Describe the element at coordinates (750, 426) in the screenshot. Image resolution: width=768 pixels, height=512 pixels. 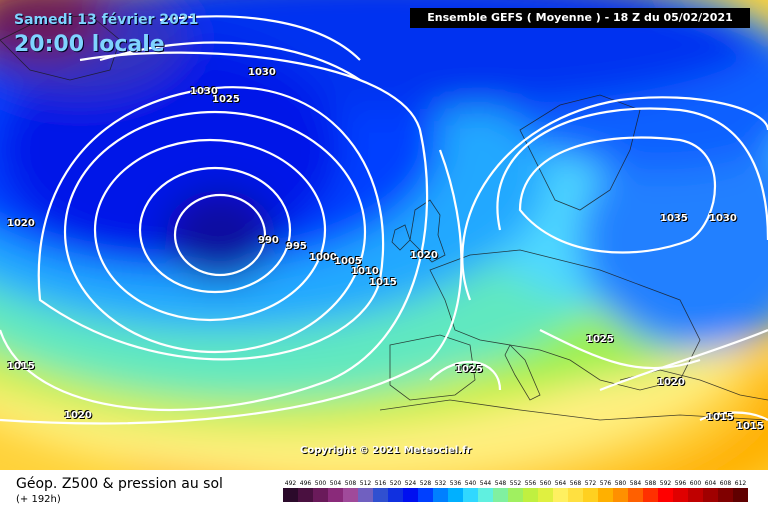
I see `iso-1015-se-b: 1015` at that location.